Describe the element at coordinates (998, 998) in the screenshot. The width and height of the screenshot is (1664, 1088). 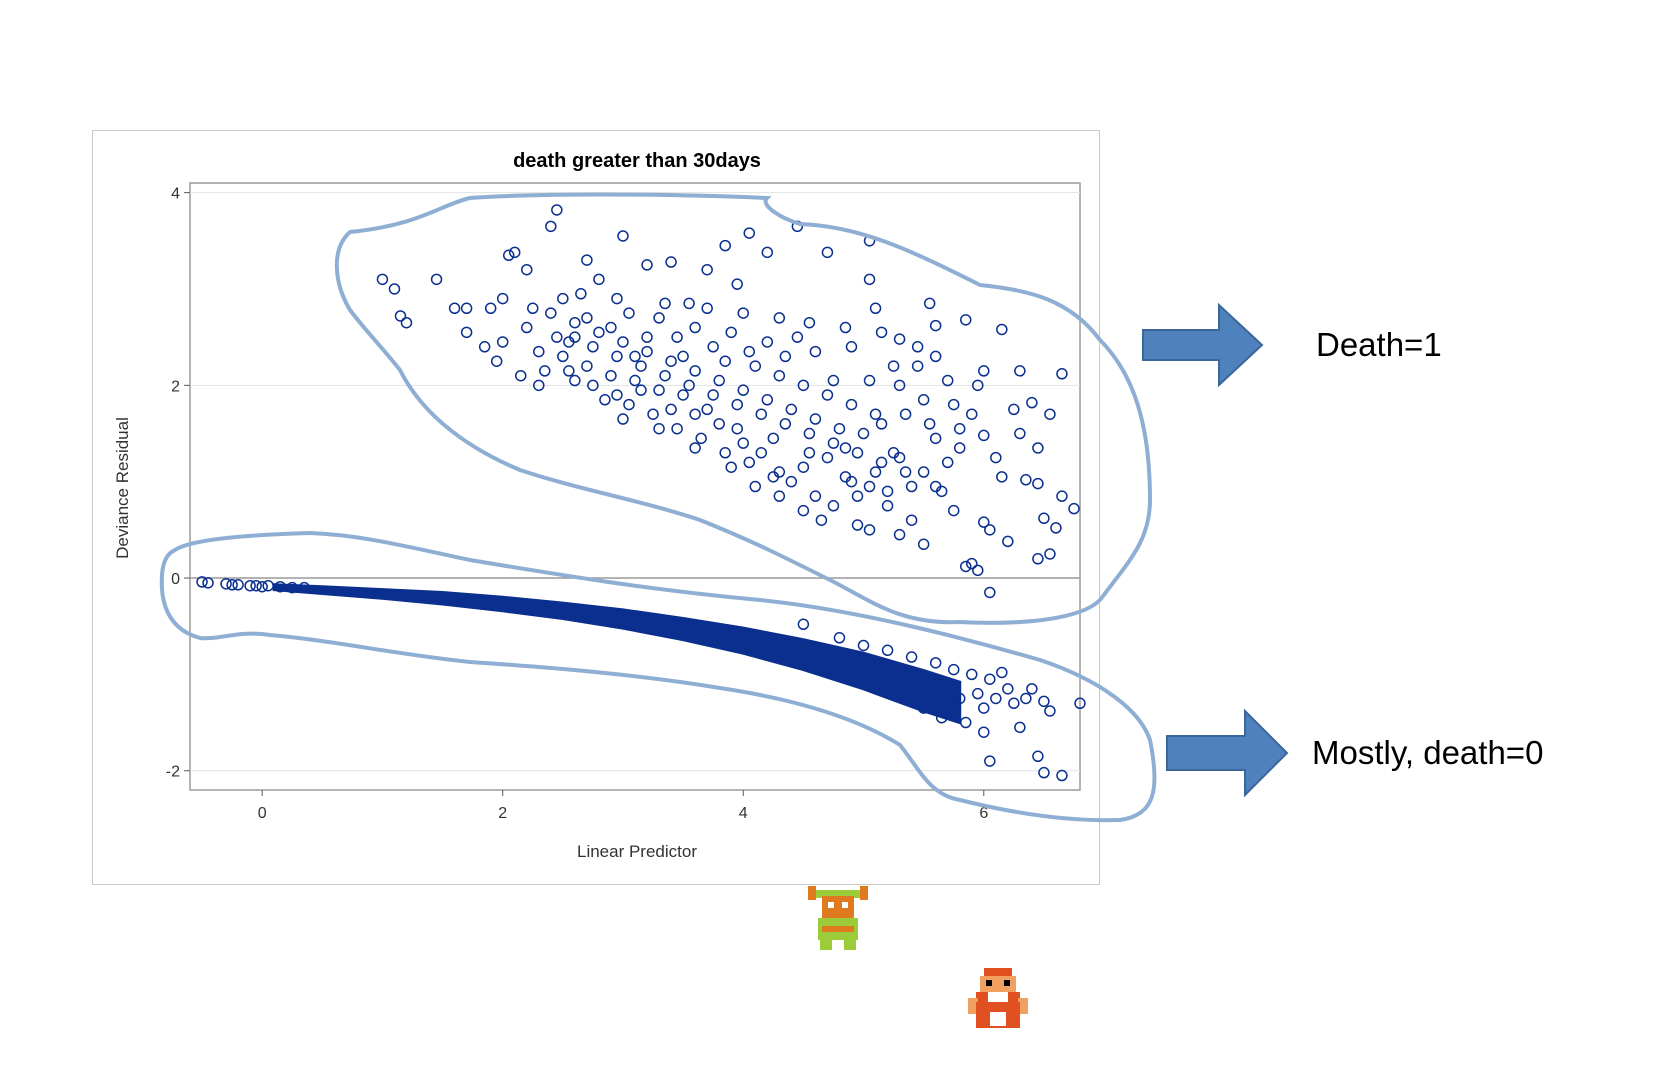
I see `old-man-sprite-icon` at that location.